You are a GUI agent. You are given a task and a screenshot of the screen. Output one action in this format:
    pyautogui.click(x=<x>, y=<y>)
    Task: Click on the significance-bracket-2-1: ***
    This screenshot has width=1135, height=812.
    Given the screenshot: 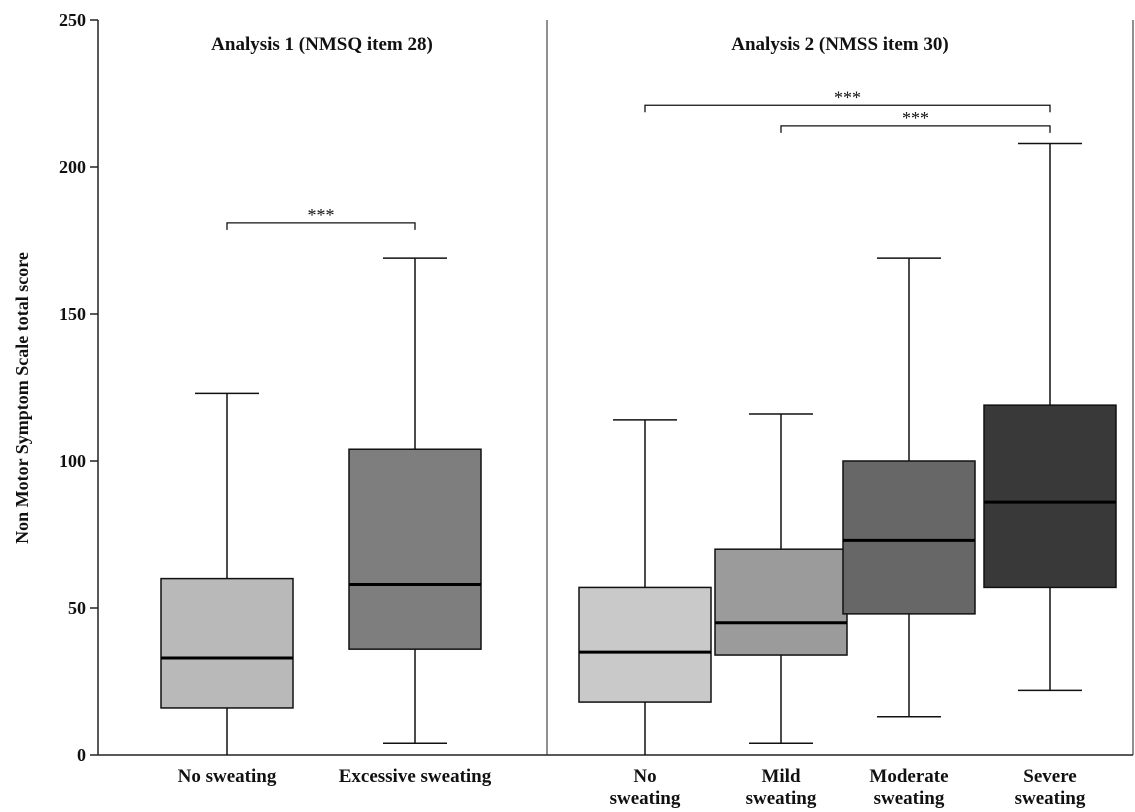 What is the action you would take?
    pyautogui.click(x=847, y=100)
    